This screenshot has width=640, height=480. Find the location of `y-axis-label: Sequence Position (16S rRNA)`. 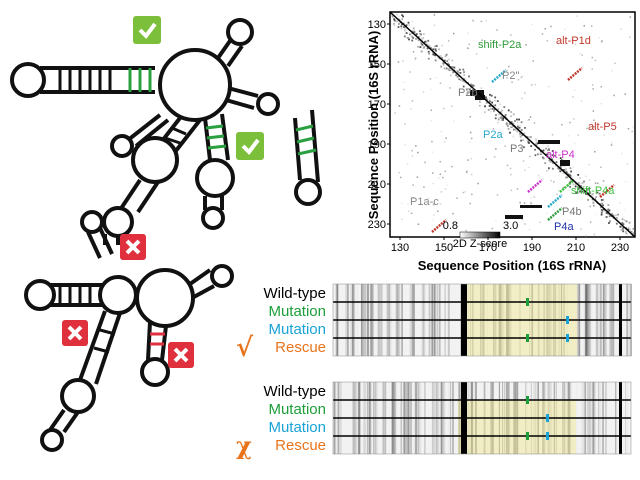

y-axis-label: Sequence Position (16S rRNA) is located at coordinates (373, 125).